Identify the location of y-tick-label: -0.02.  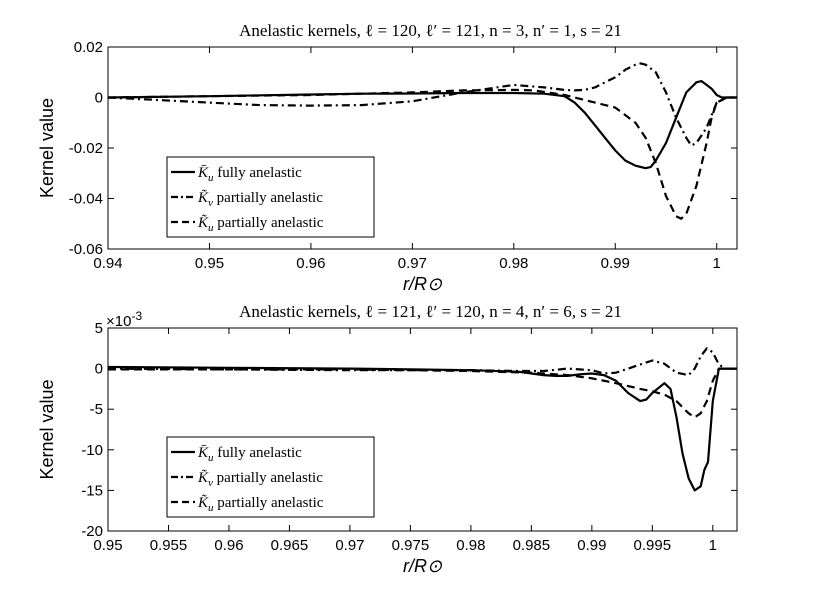
(86, 148).